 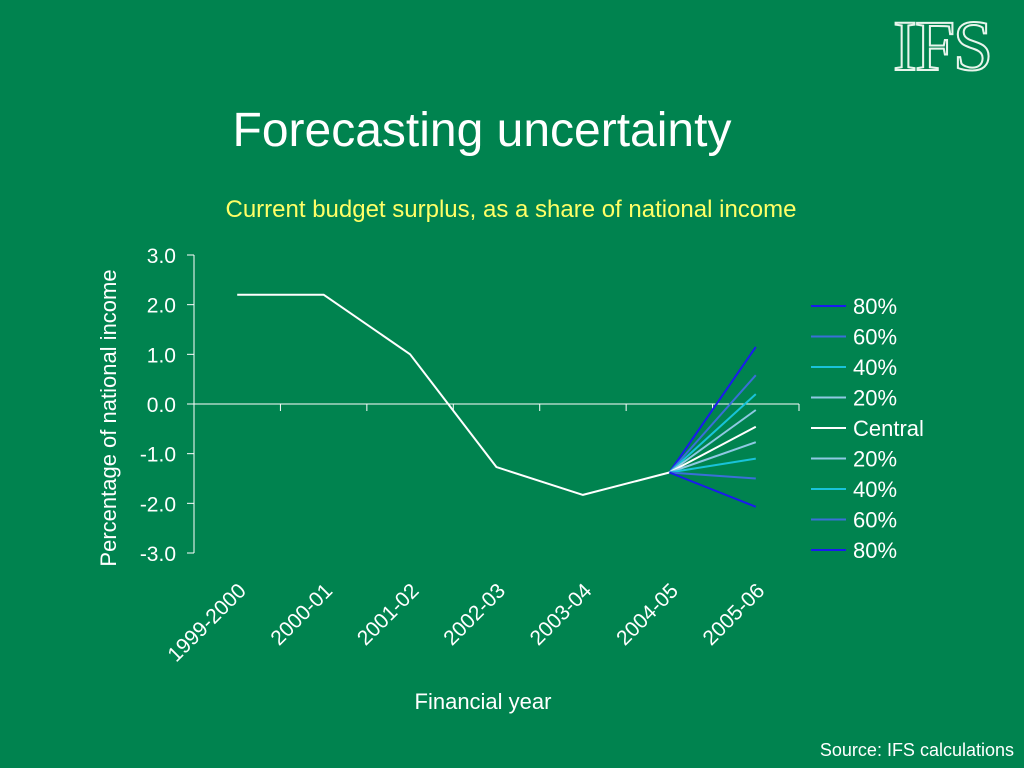 What do you see at coordinates (108, 417) in the screenshot?
I see `y-axis-label: Percentage of national income` at bounding box center [108, 417].